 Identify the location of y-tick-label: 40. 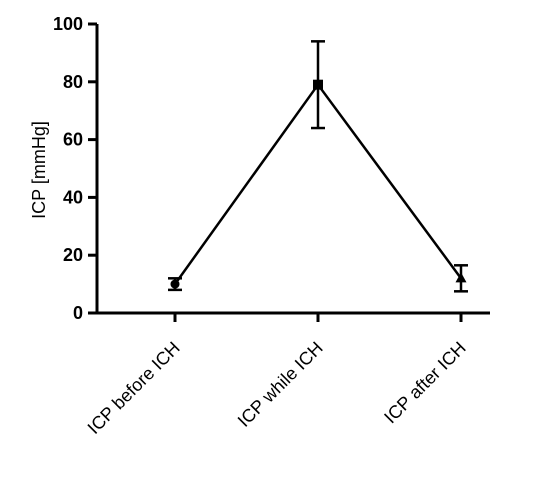
(73, 197).